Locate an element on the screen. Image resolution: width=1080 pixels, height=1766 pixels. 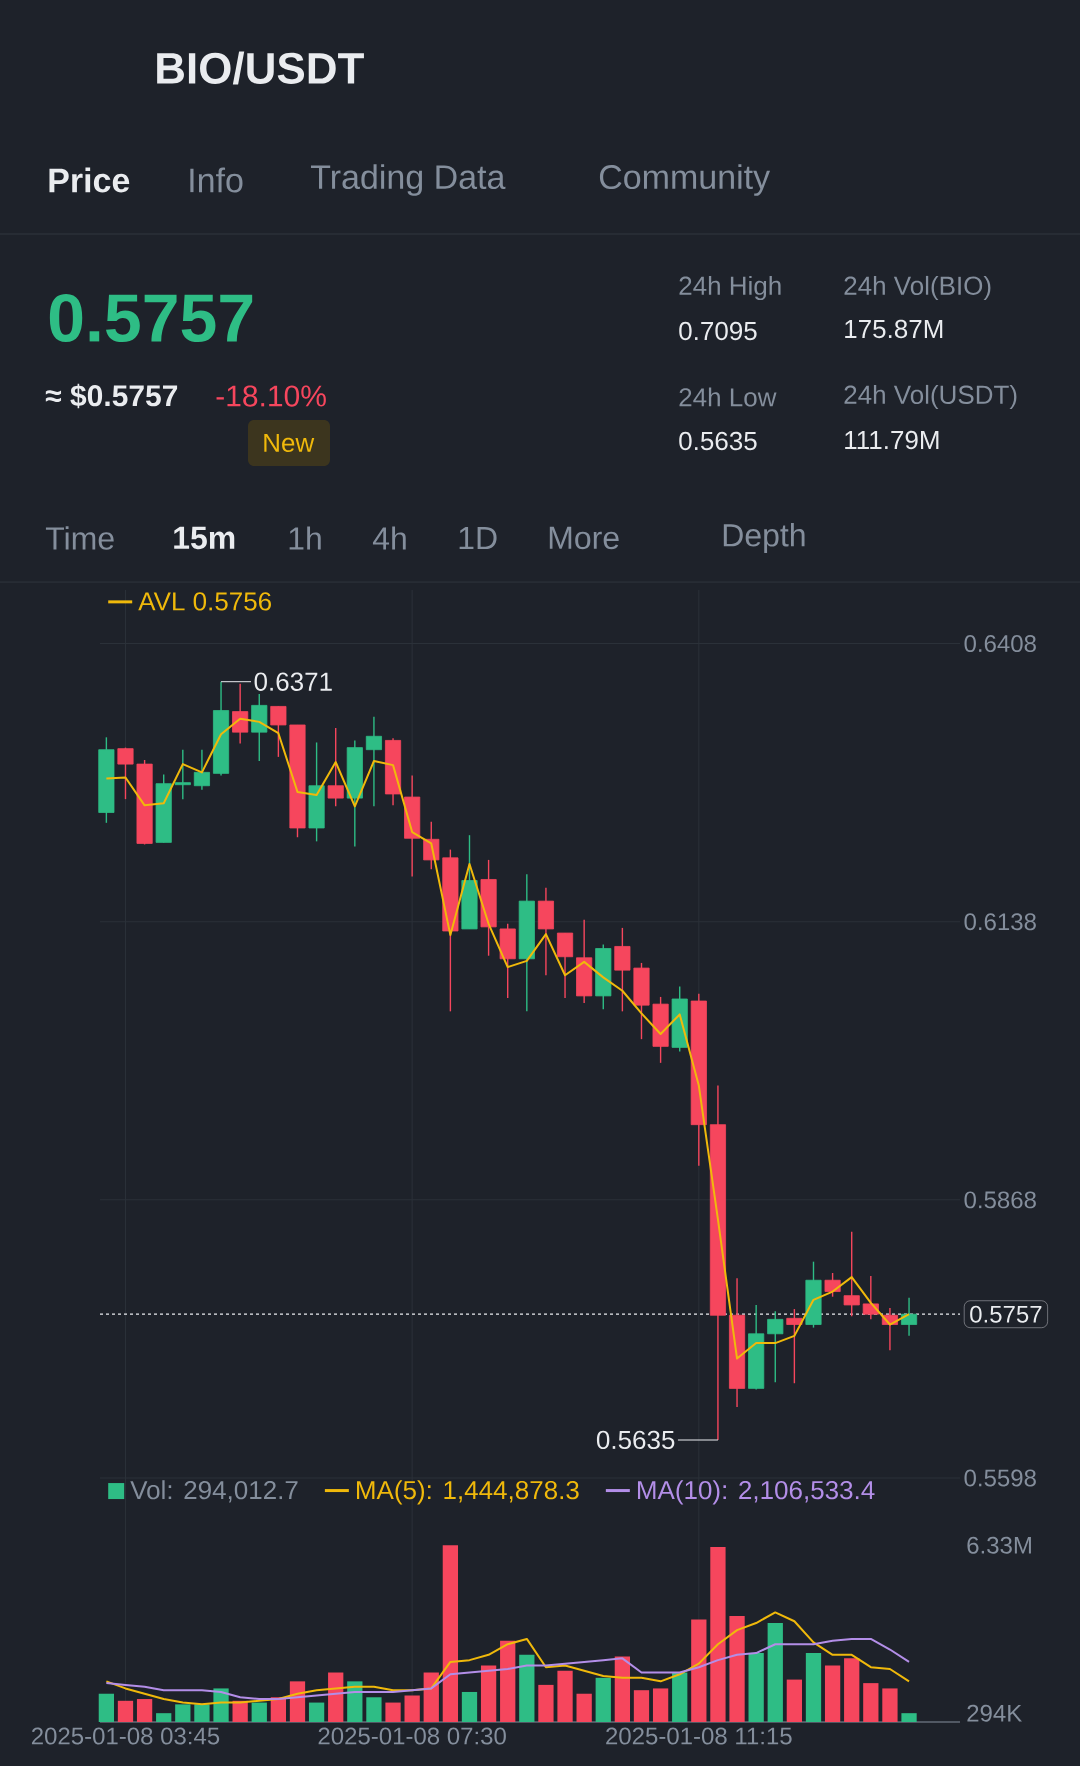
text: 0.7095 is located at coordinates (718, 331).